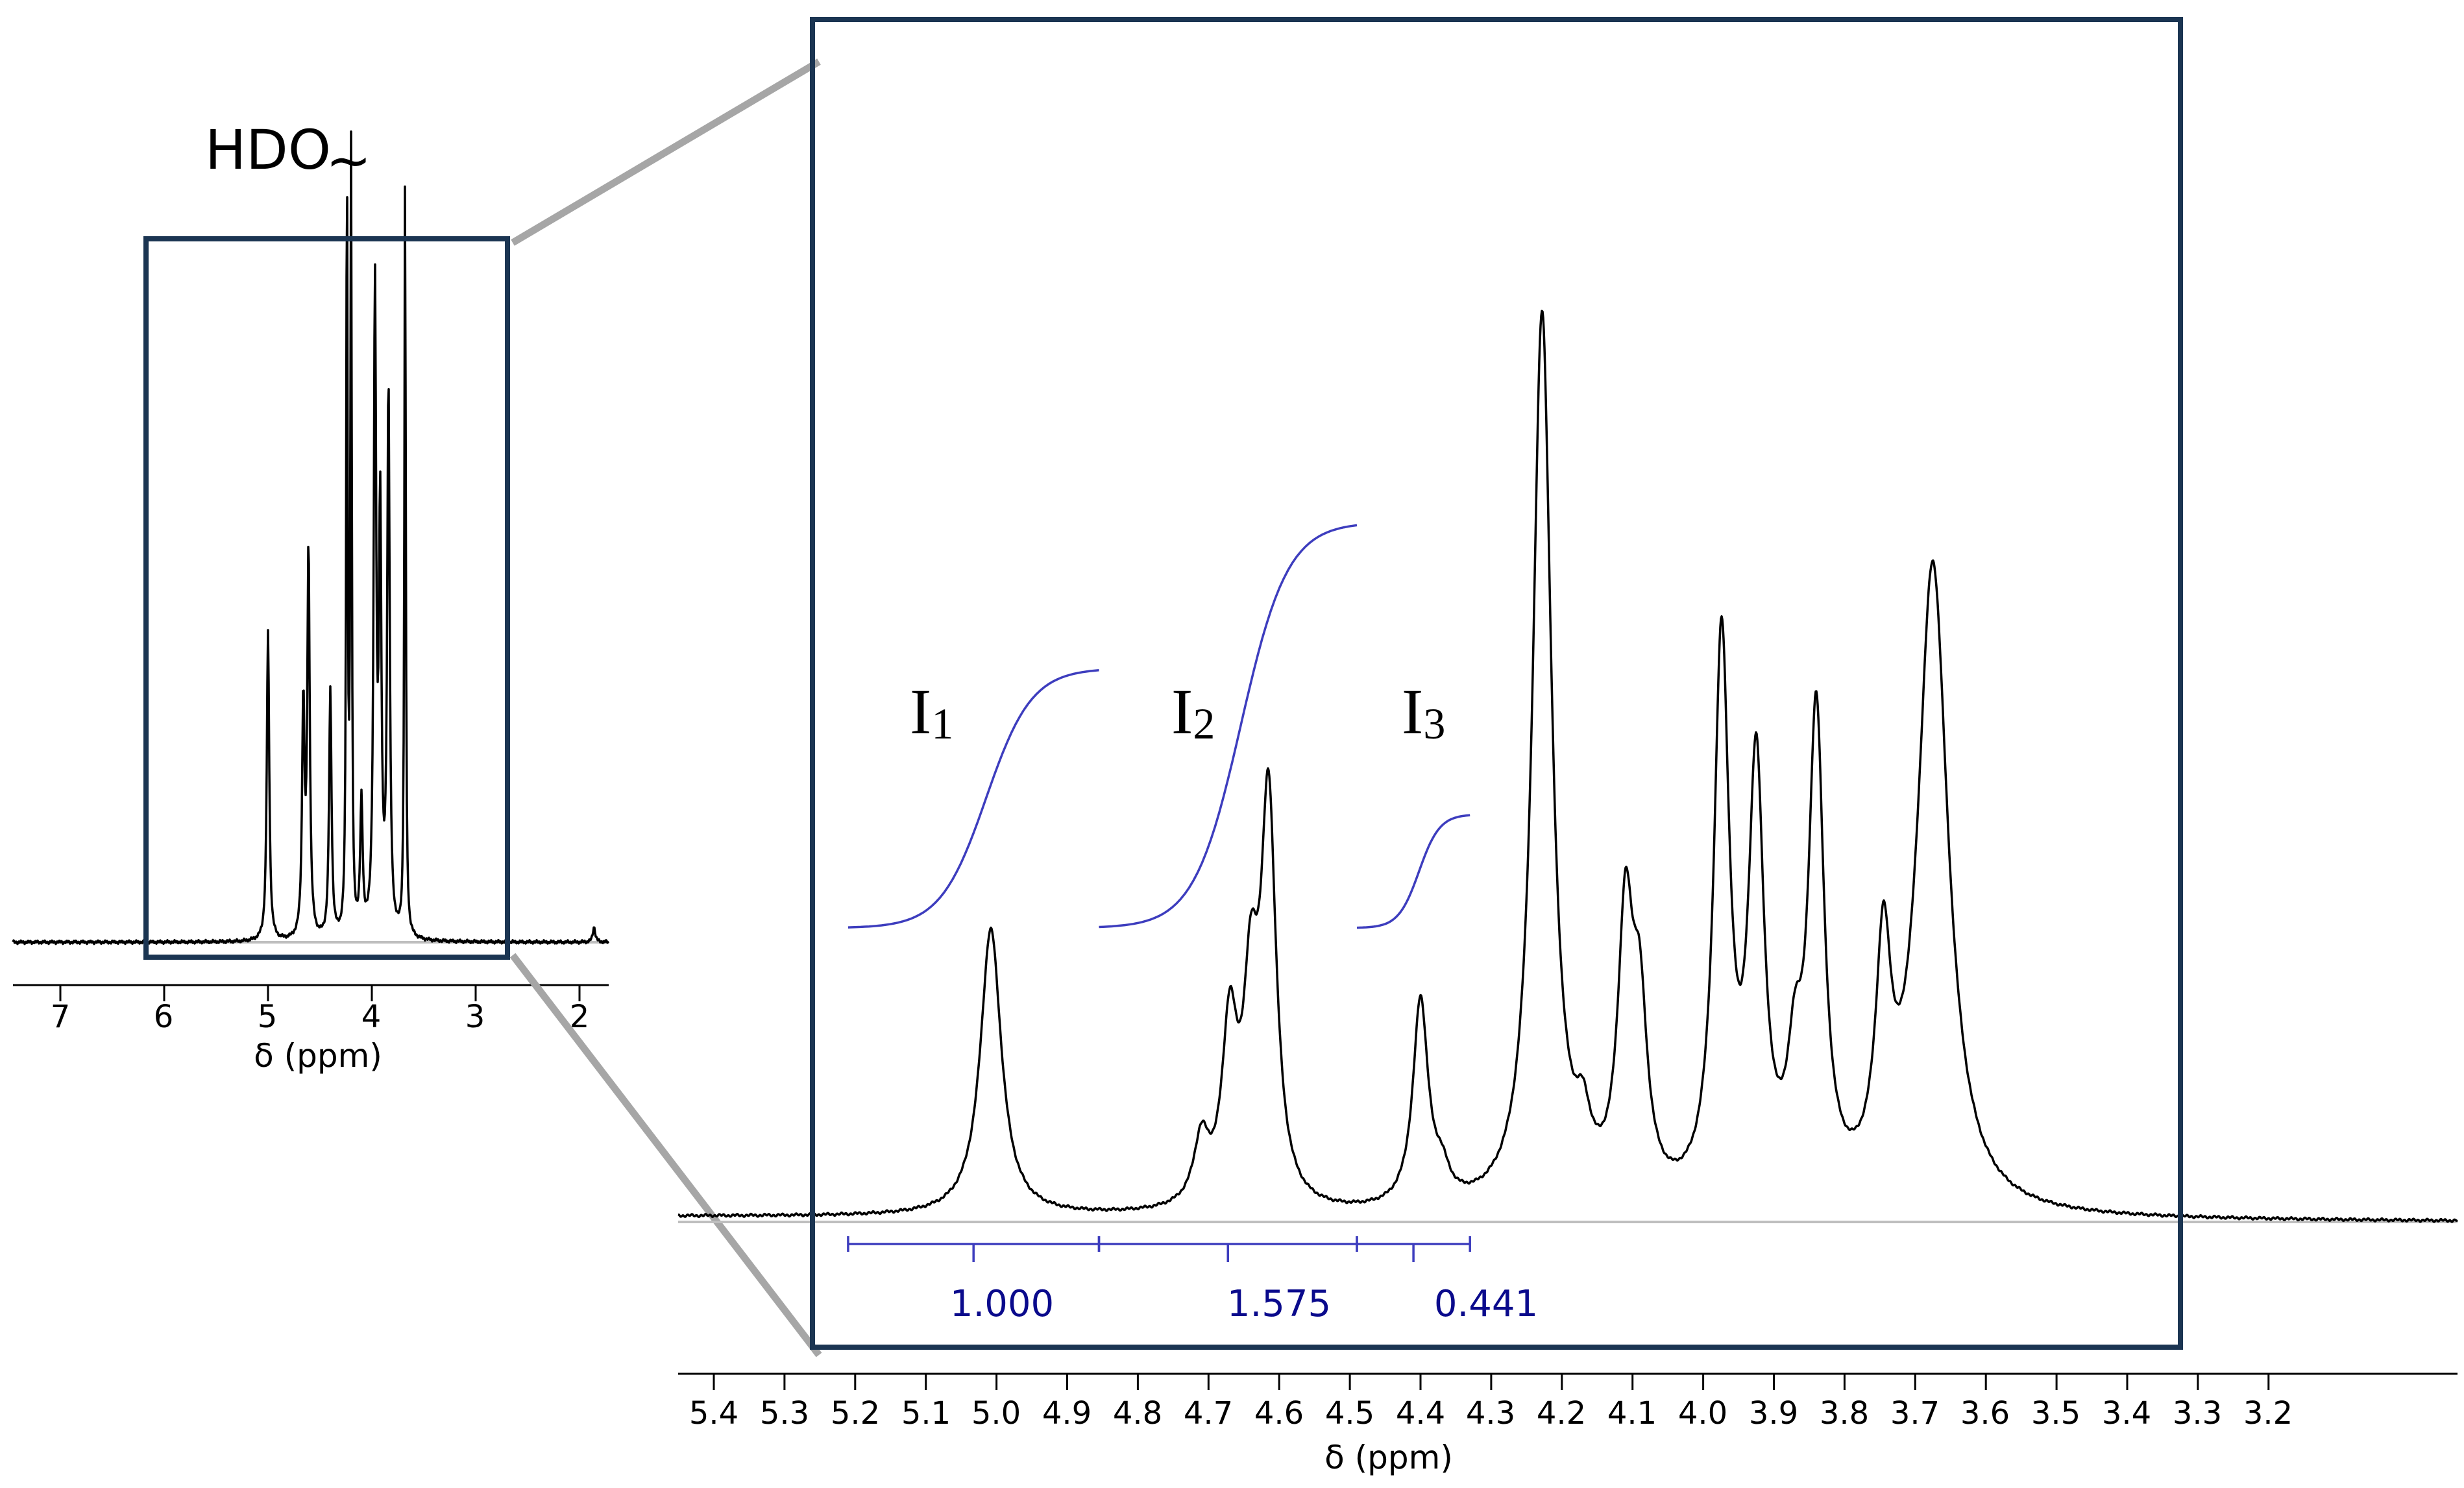 The image size is (2464, 1488). What do you see at coordinates (1773, 1413) in the screenshot?
I see `zoom-tick-label: 3.9` at bounding box center [1773, 1413].